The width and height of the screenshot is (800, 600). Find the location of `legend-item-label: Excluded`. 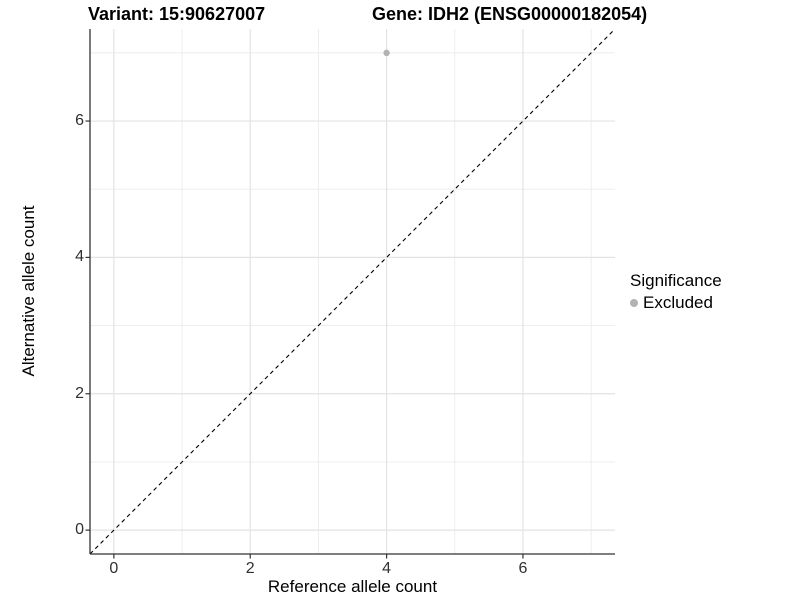

legend-item-label: Excluded is located at coordinates (678, 302).